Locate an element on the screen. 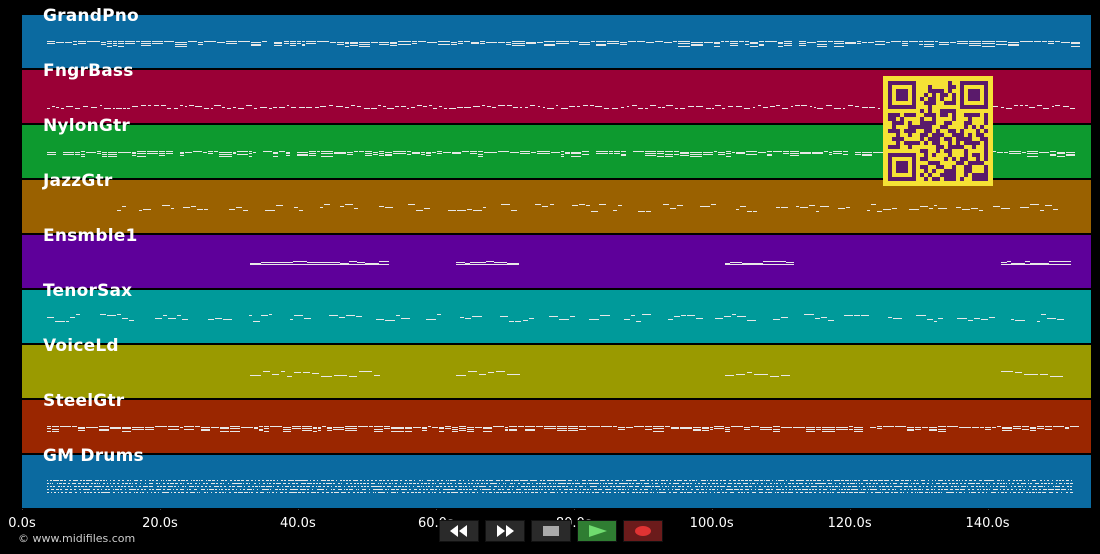 The height and width of the screenshot is (554, 1100). stop-button is located at coordinates (551, 531).